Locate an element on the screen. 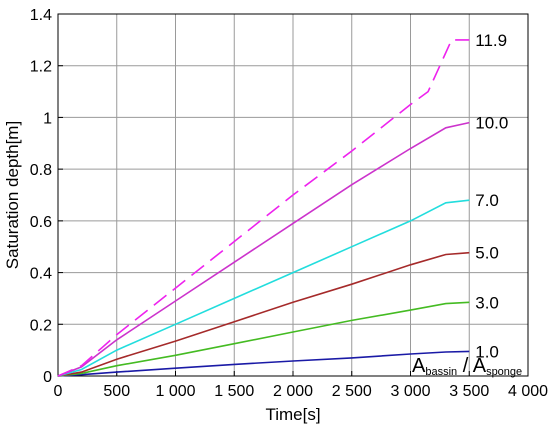  x-tick-label: 2 500 is located at coordinates (352, 391).